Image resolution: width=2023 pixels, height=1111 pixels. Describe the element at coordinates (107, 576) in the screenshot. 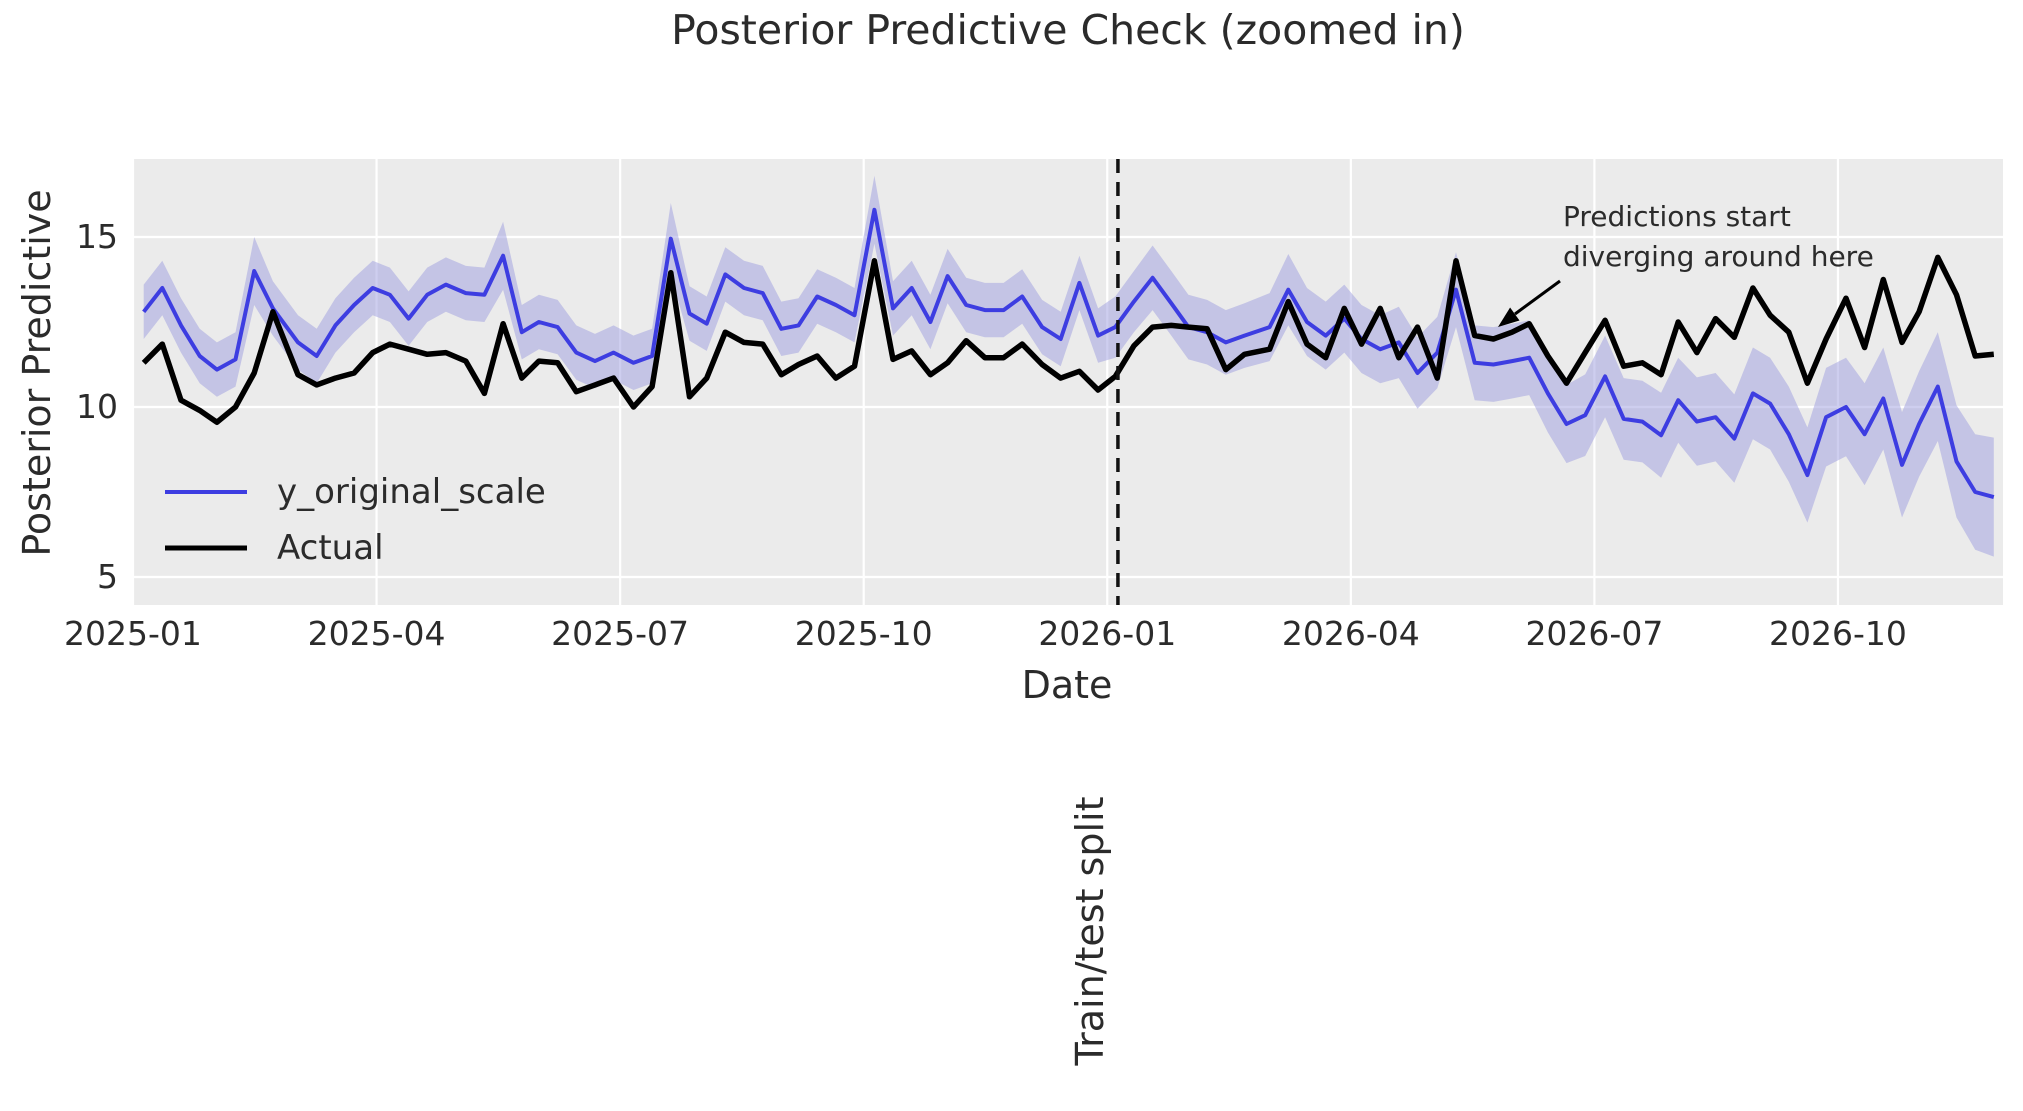

I see `y-tick-label: 5` at that location.